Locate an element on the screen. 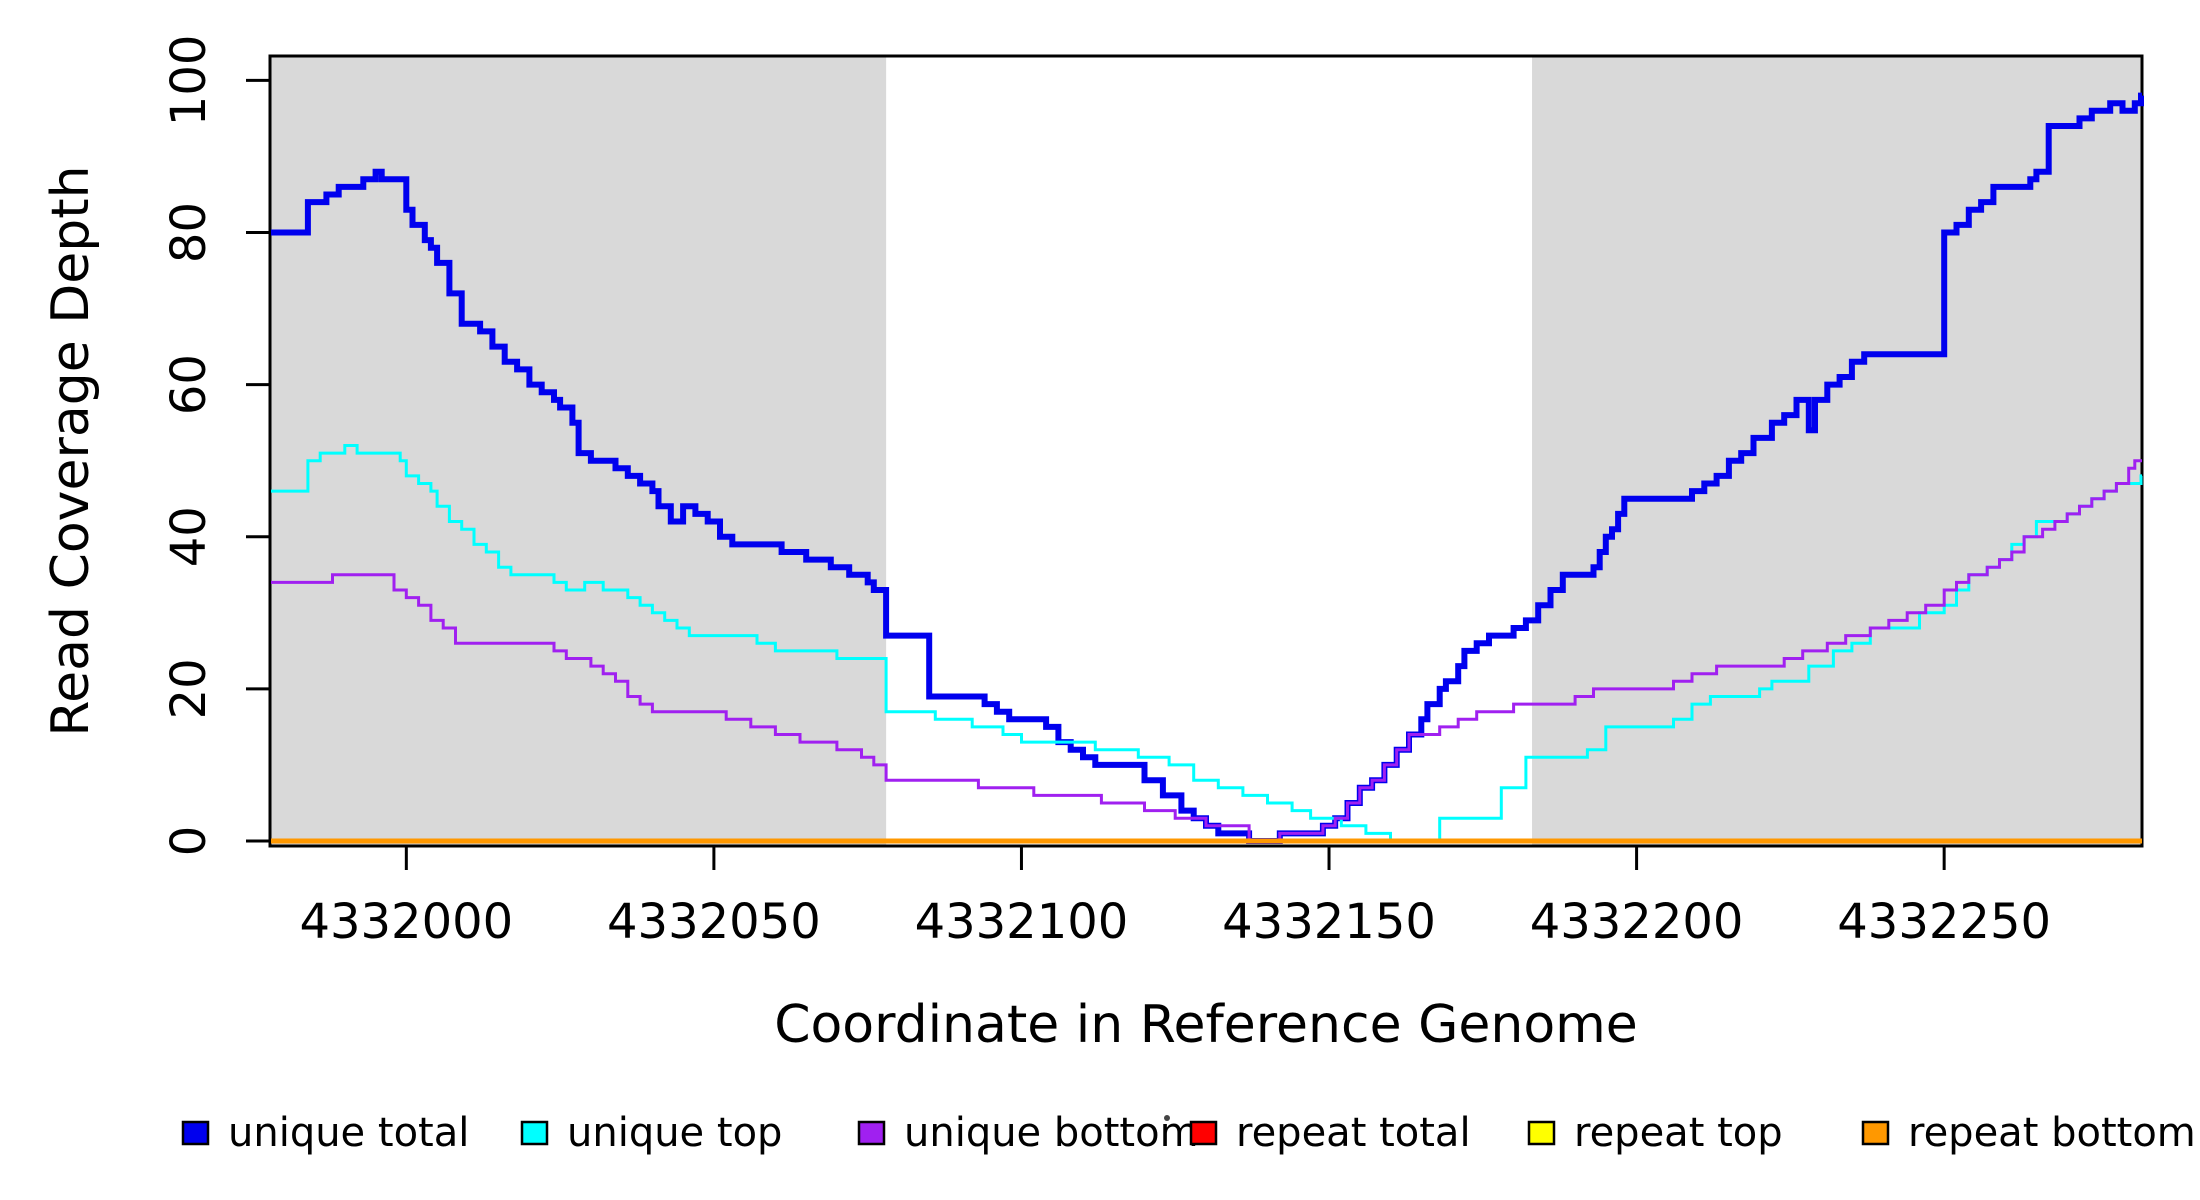 Image resolution: width=2200 pixels, height=1200 pixels. legend-item-repeat-total: repeat total is located at coordinates (1330, 1133).